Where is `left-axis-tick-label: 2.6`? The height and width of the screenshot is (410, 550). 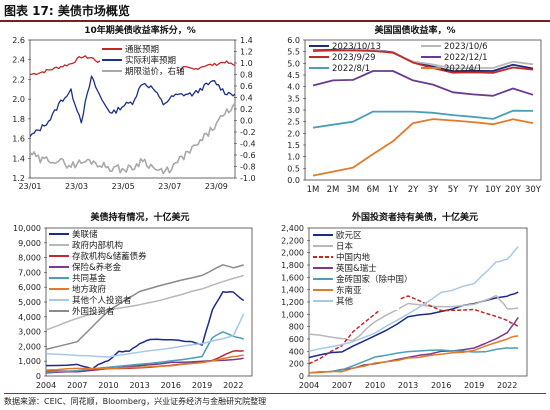
left-axis-tick-label: 2.6 is located at coordinates (18, 40).